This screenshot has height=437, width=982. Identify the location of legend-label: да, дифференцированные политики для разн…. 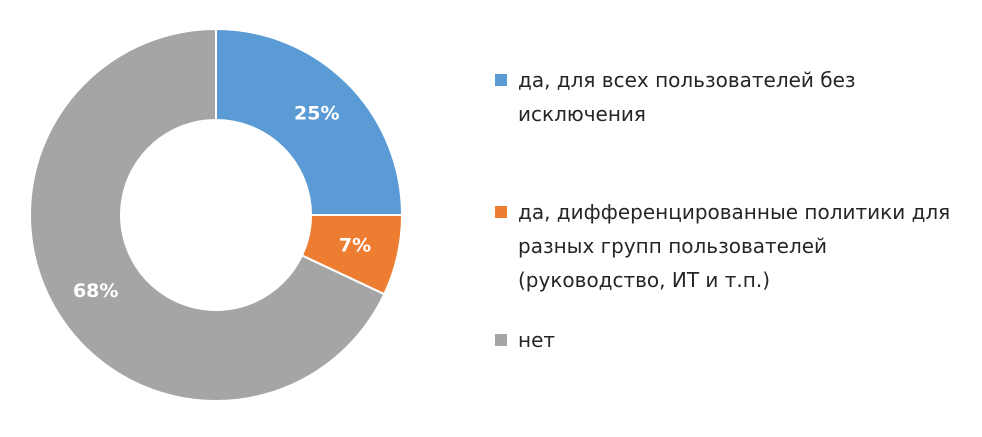
(734, 246).